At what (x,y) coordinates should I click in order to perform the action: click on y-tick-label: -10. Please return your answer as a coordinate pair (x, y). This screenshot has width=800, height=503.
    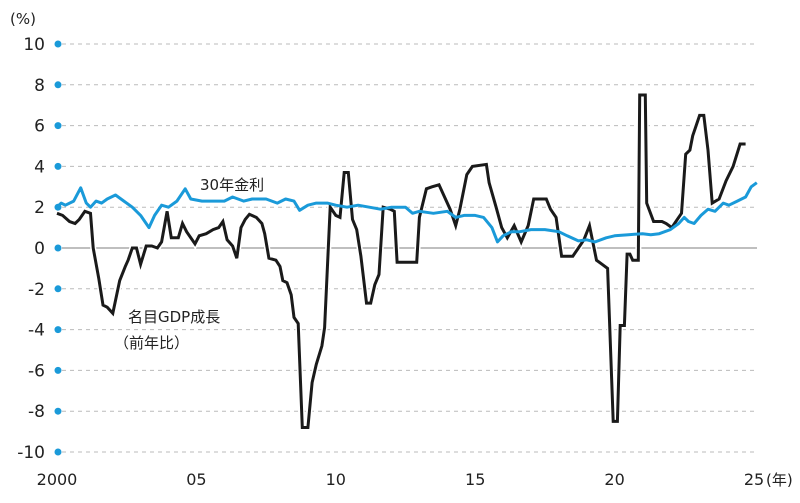
    Looking at the image, I should click on (31, 453).